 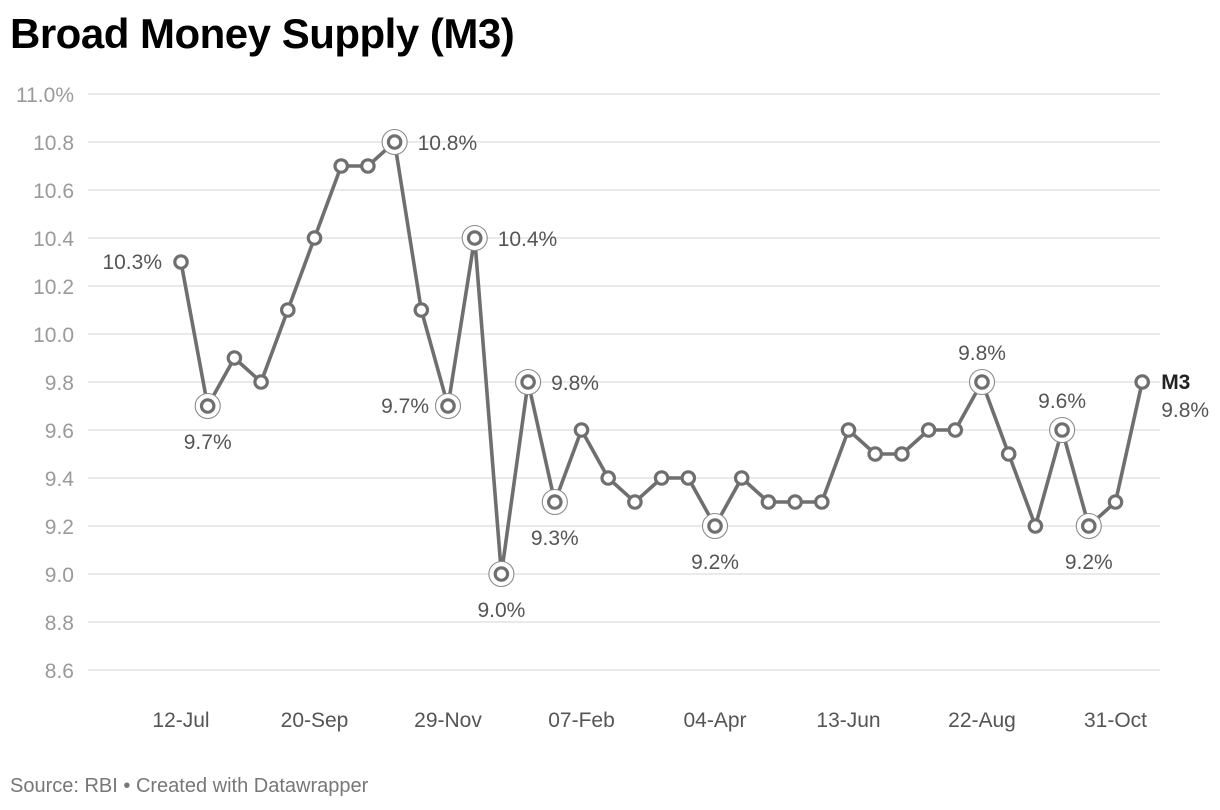 What do you see at coordinates (59, 575) in the screenshot?
I see `y-tick-label: 9.0` at bounding box center [59, 575].